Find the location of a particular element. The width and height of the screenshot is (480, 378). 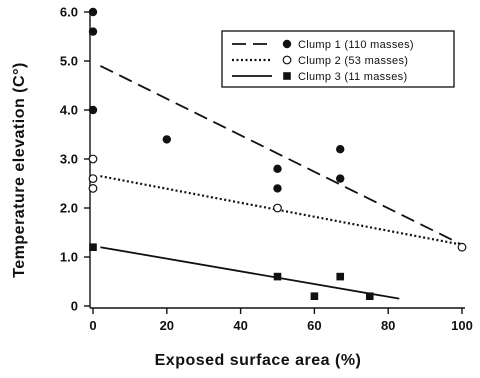

y-ticks: 0 1.0 2.0 3.0 4.0 5.0 6.0 is located at coordinates (75, 159).